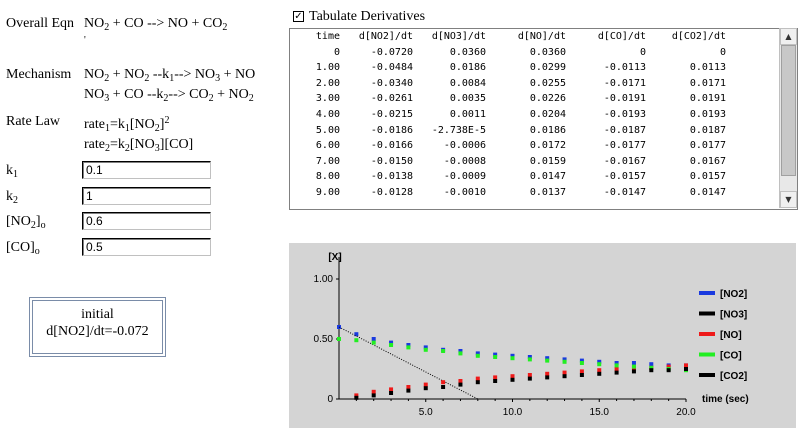  Describe the element at coordinates (97, 327) in the screenshot. I see `initial-rate-box: initial d[NO2]/dt=-0.072` at that location.